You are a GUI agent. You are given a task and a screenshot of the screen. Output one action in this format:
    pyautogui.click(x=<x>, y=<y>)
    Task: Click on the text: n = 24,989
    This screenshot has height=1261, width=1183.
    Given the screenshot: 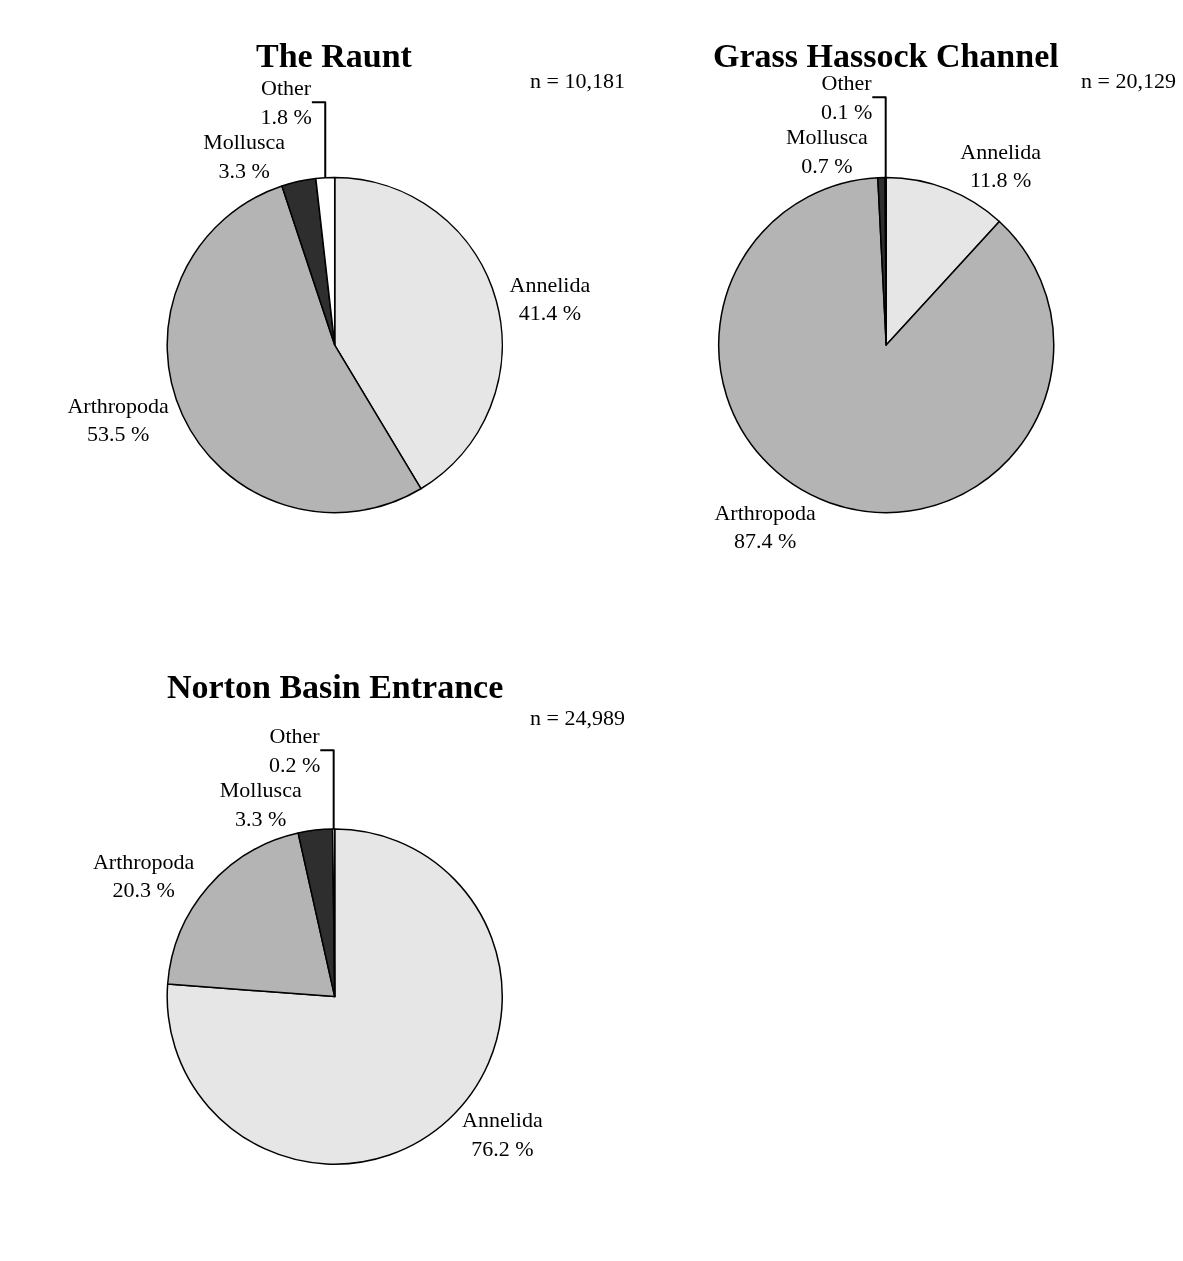 What is the action you would take?
    pyautogui.click(x=577, y=717)
    